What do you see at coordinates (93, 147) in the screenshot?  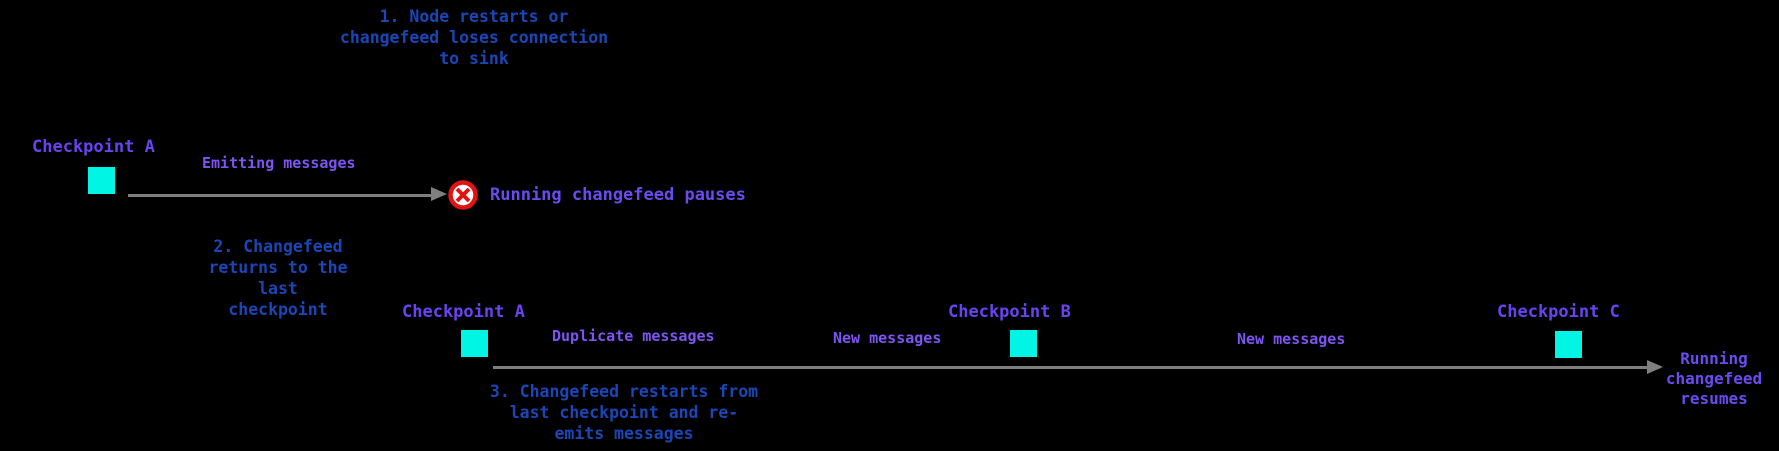 I see `timeline1-checkpoint-a-label: Checkpoint A` at bounding box center [93, 147].